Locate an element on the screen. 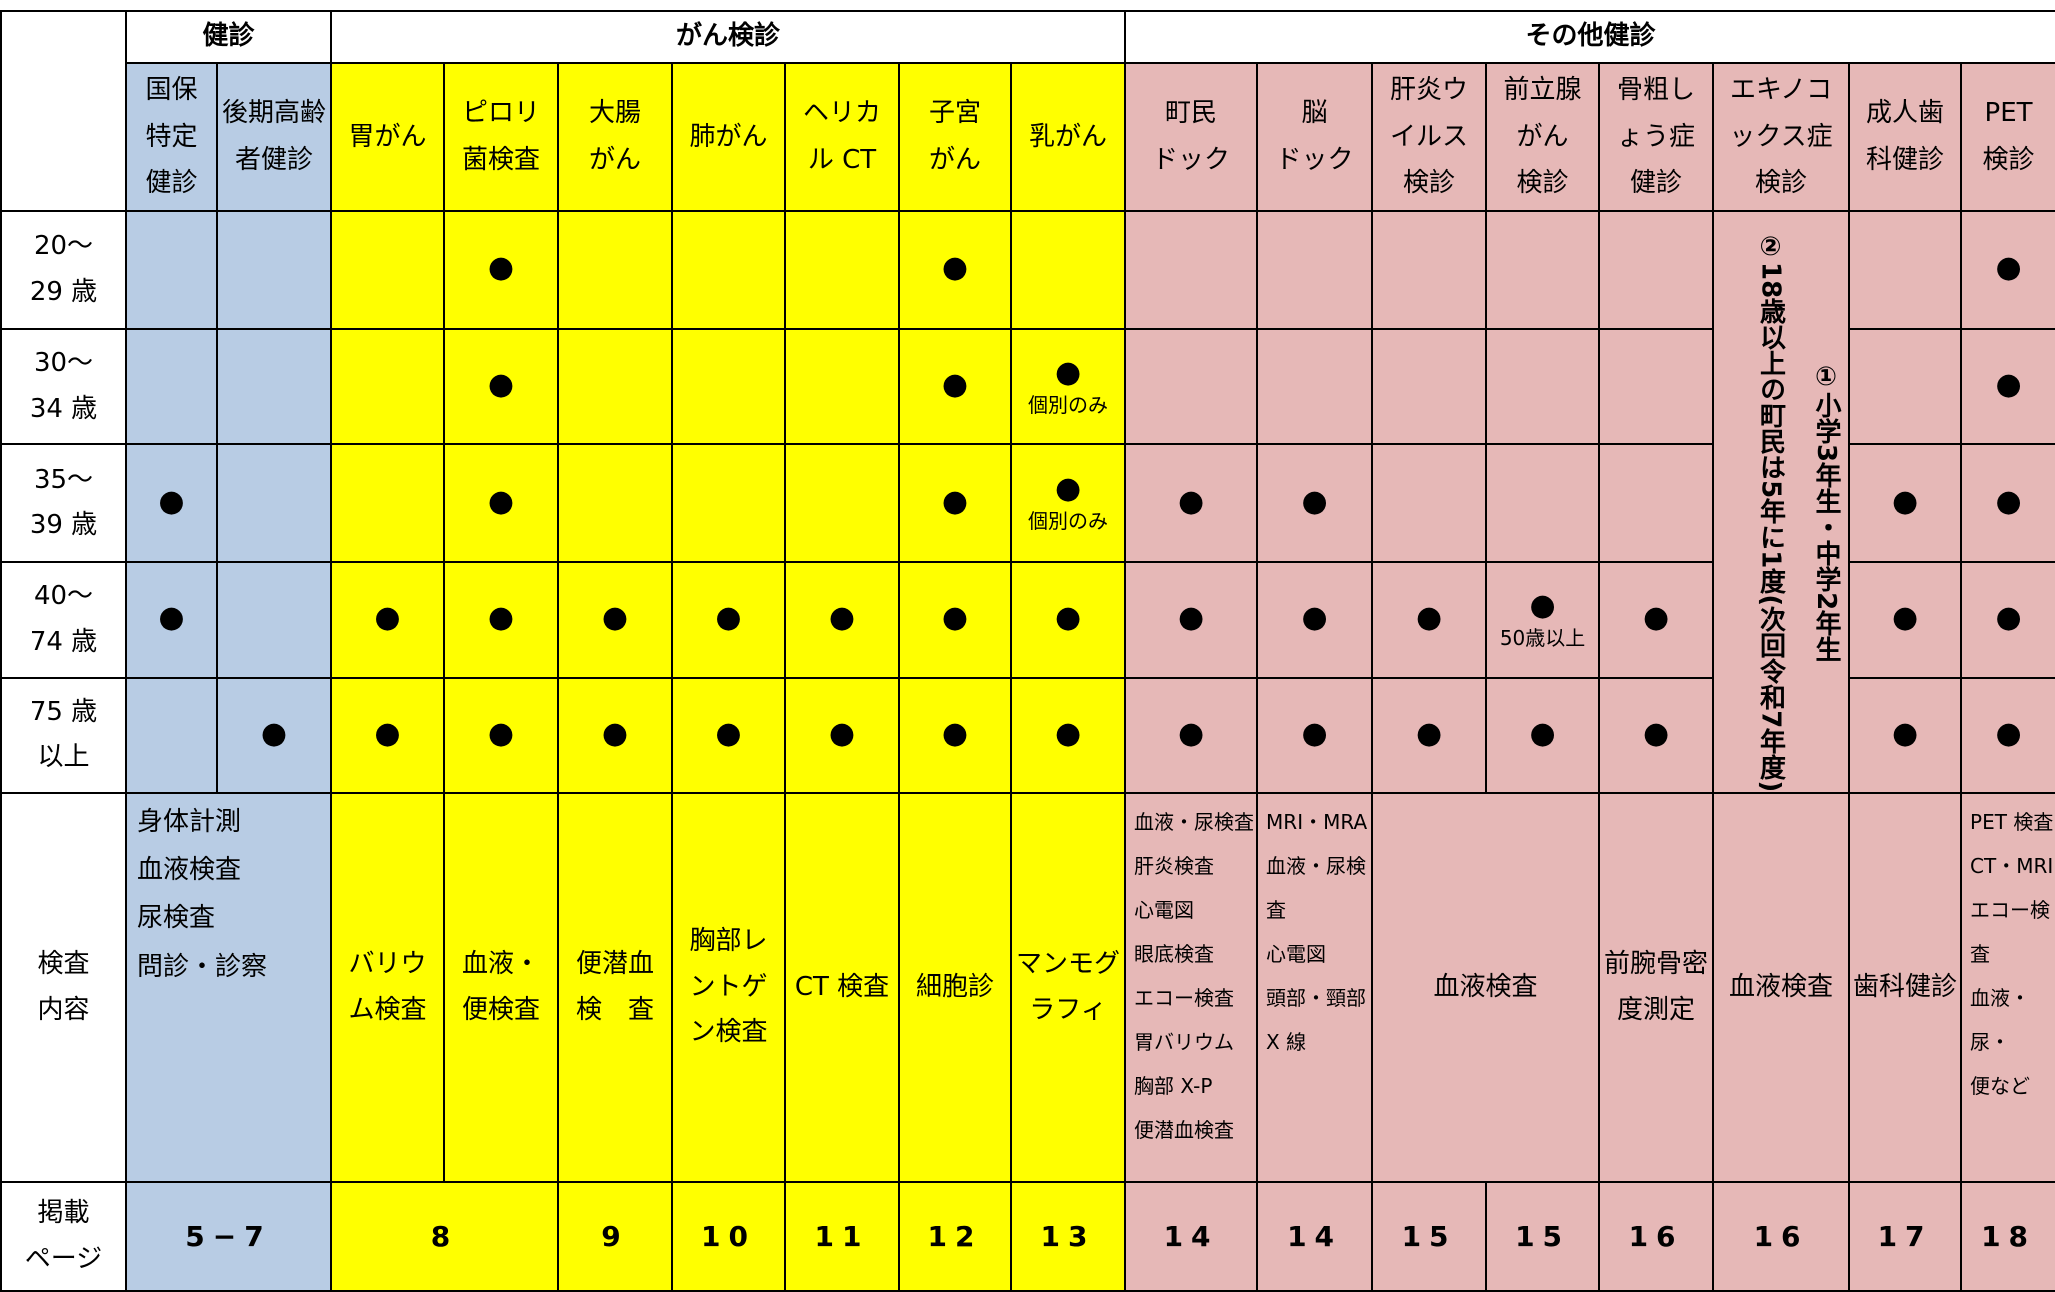 The height and width of the screenshot is (1292, 2055). exam-cell: マンモグ ラフィ is located at coordinates (1068, 988).